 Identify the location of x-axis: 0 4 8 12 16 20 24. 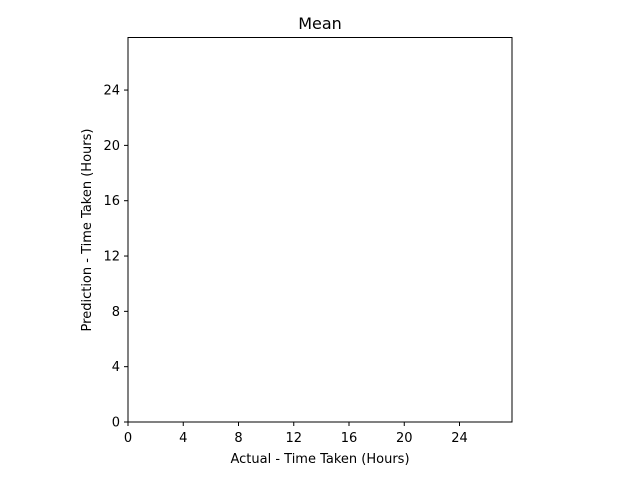
(296, 434).